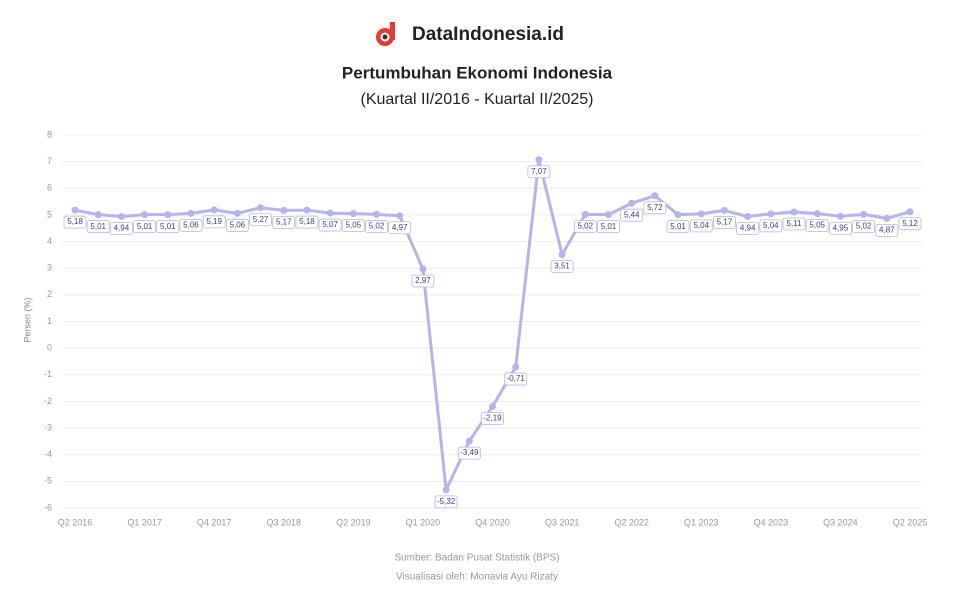 This screenshot has width=954, height=601. I want to click on value-label: -3,49, so click(469, 452).